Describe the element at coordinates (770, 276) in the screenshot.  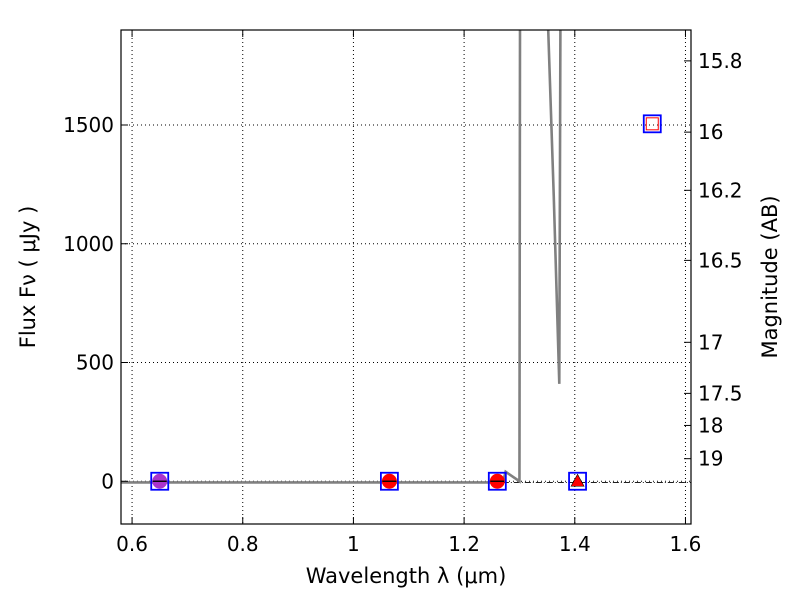
I see `y2-axis-label: Magnitude (AB)` at that location.